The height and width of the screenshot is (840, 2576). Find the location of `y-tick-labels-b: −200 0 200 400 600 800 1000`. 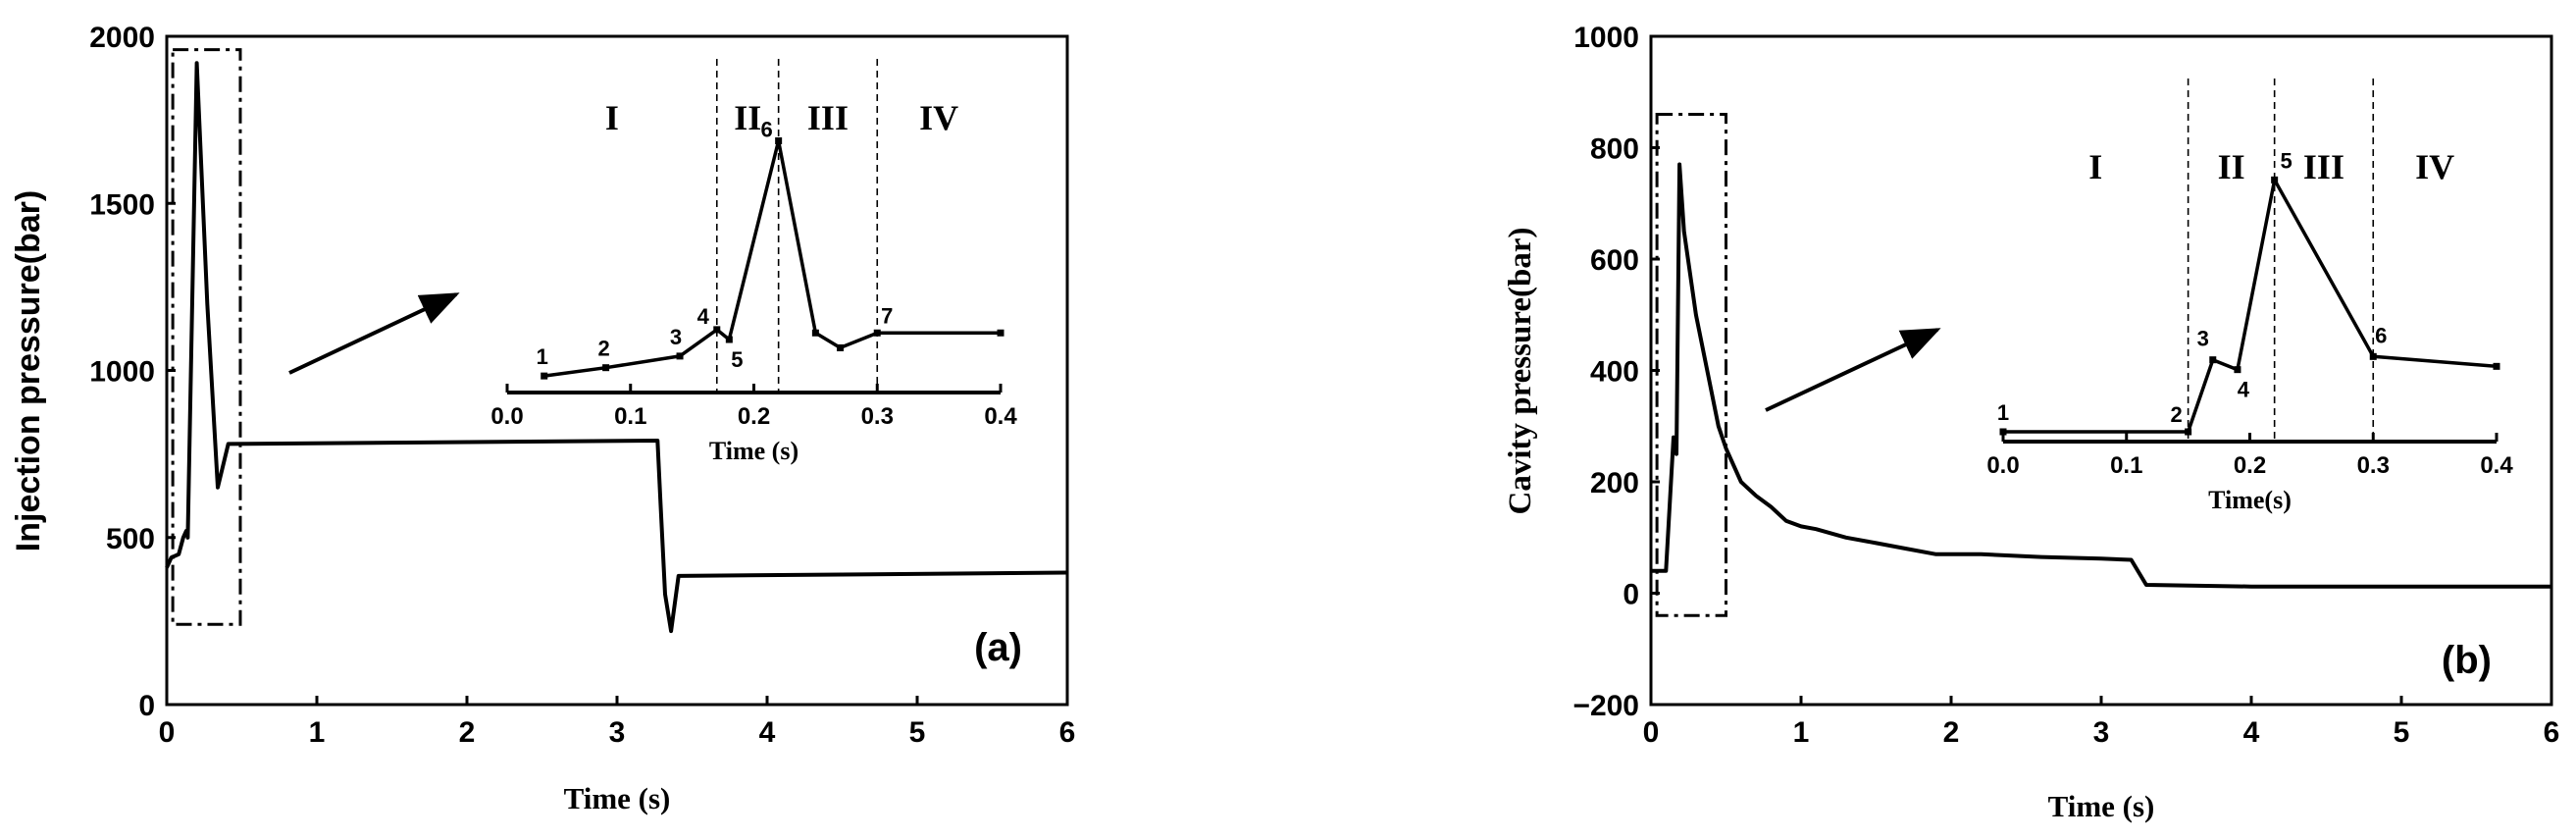

y-tick-labels-b: −200 0 200 400 600 800 1000 is located at coordinates (1616, 372).